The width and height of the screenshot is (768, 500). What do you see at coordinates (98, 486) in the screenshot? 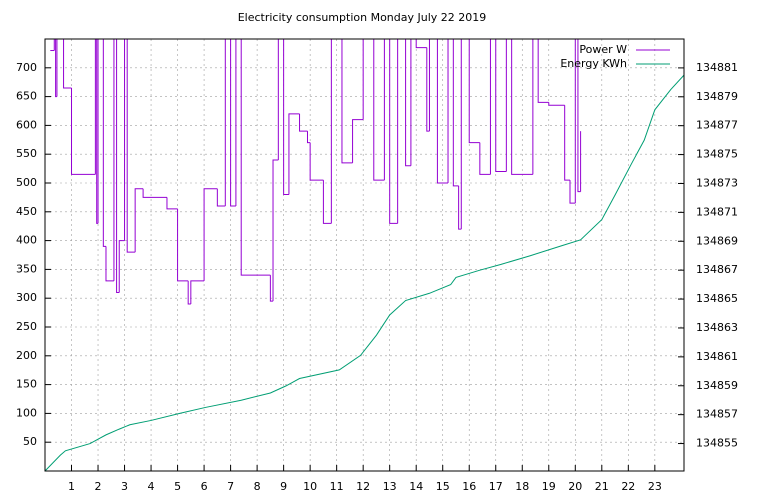
I see `x-tick-label: 2` at bounding box center [98, 486].